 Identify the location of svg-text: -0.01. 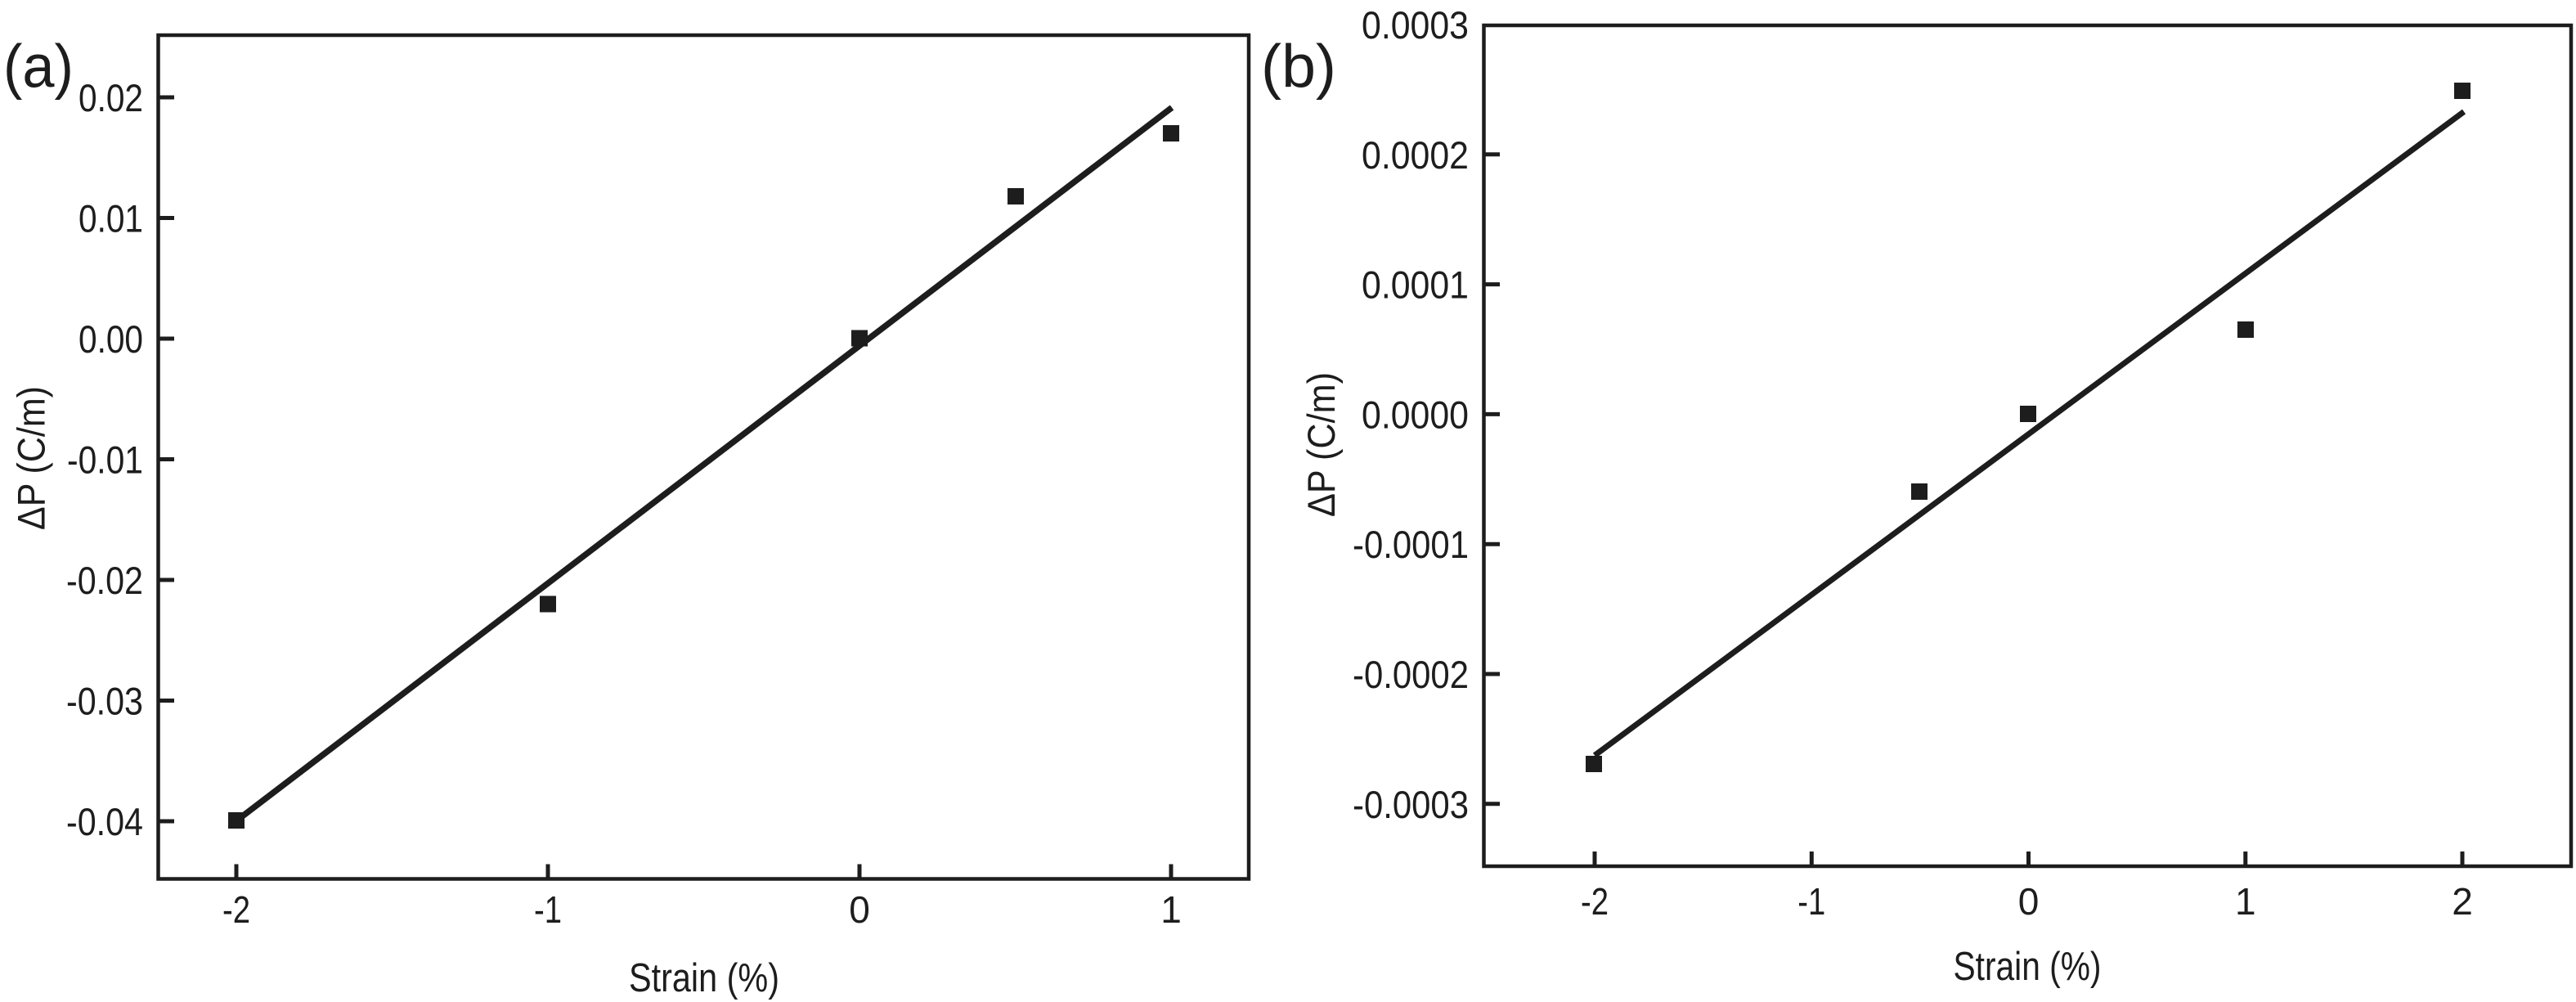
(105, 460).